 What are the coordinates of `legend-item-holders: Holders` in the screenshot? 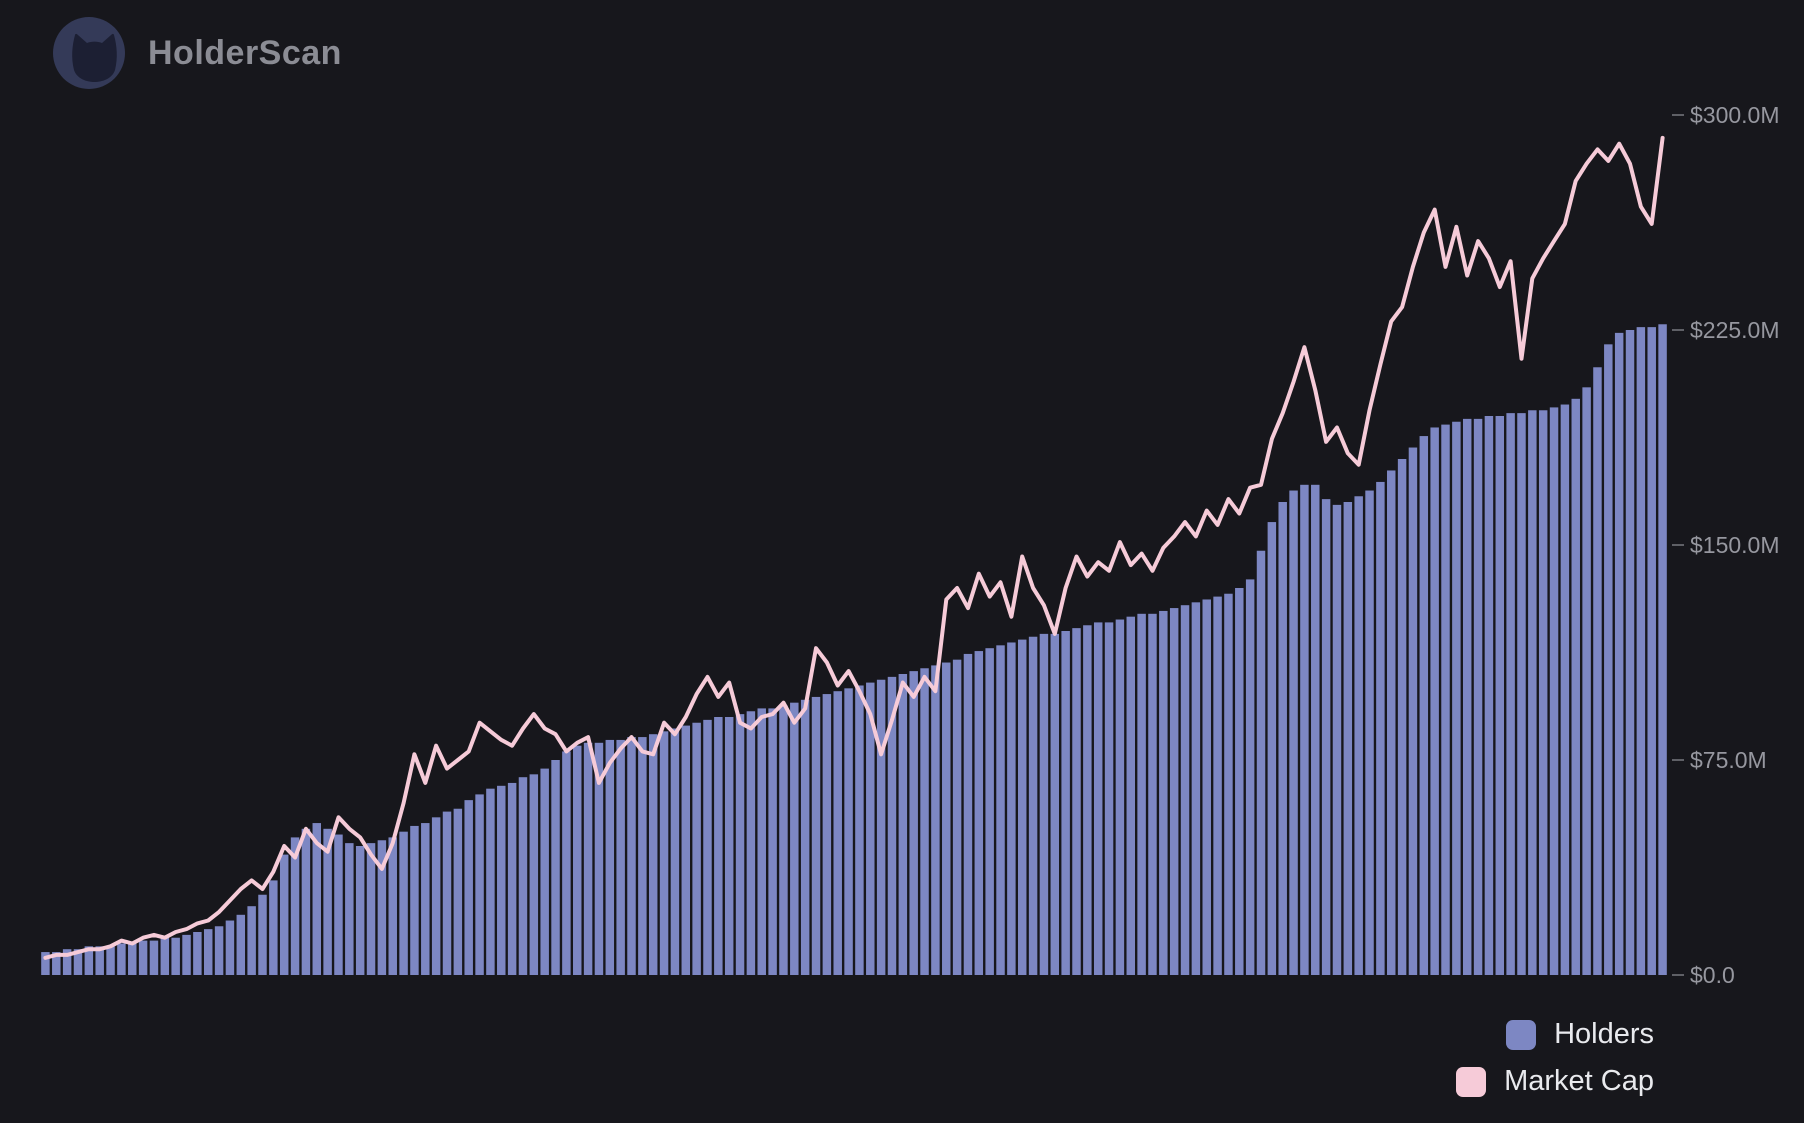 It's located at (1580, 1034).